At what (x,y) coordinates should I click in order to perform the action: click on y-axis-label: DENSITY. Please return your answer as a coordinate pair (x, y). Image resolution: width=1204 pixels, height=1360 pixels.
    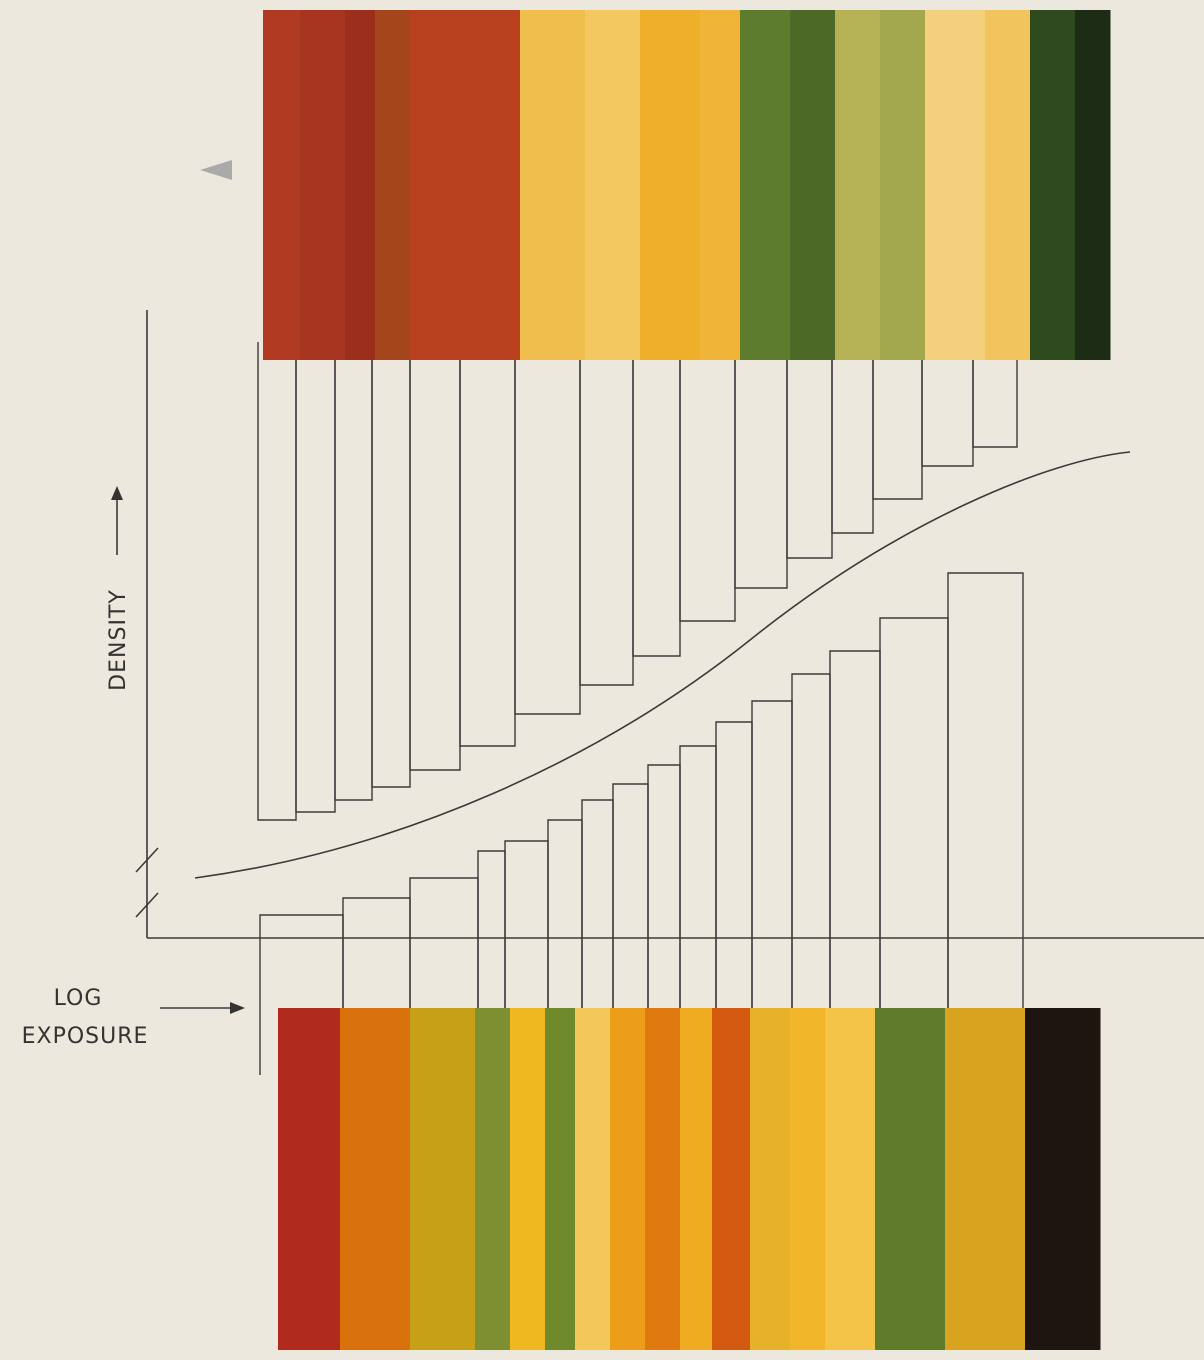
    Looking at the image, I should click on (118, 640).